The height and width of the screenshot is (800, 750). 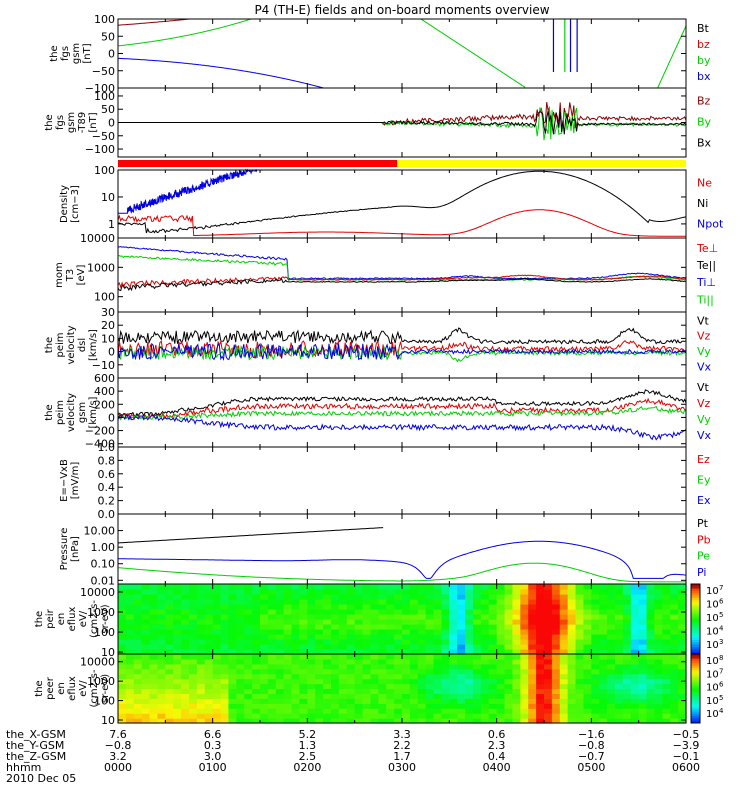 What do you see at coordinates (695, 704) in the screenshot?
I see `elec_spec-colorbar-step` at bounding box center [695, 704].